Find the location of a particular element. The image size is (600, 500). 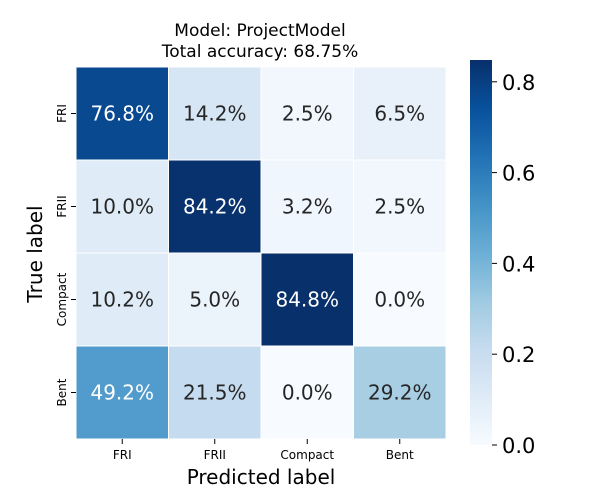

y-tick-label: FRII is located at coordinates (62, 206).